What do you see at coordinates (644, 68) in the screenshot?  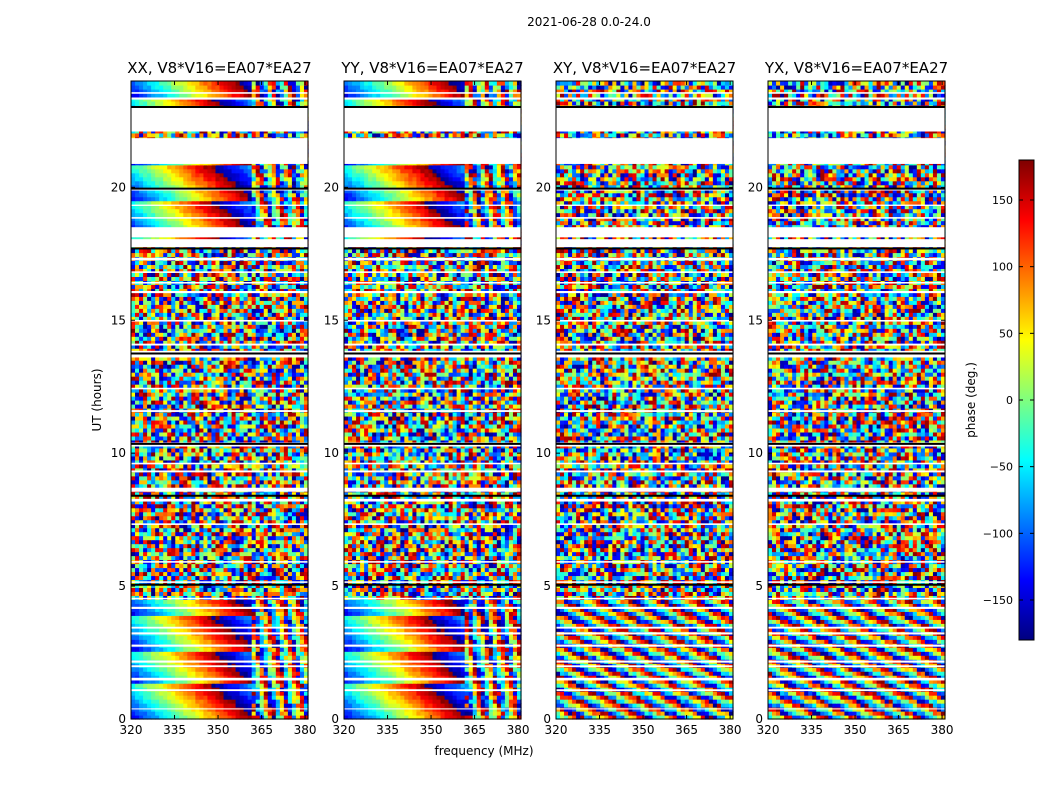 I see `panel-title: XY, V8*V16=EA07*EA27` at bounding box center [644, 68].